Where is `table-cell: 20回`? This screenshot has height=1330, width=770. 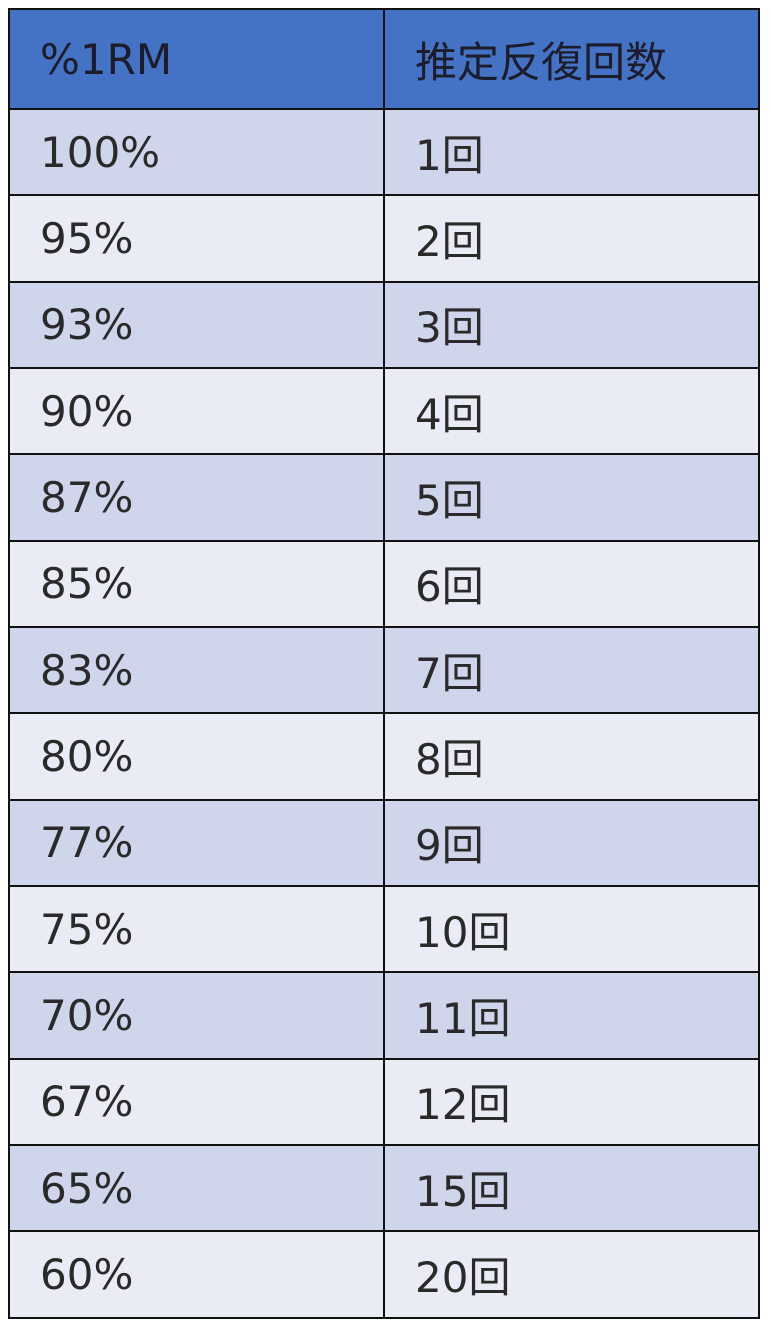 table-cell: 20回 is located at coordinates (571, 1274).